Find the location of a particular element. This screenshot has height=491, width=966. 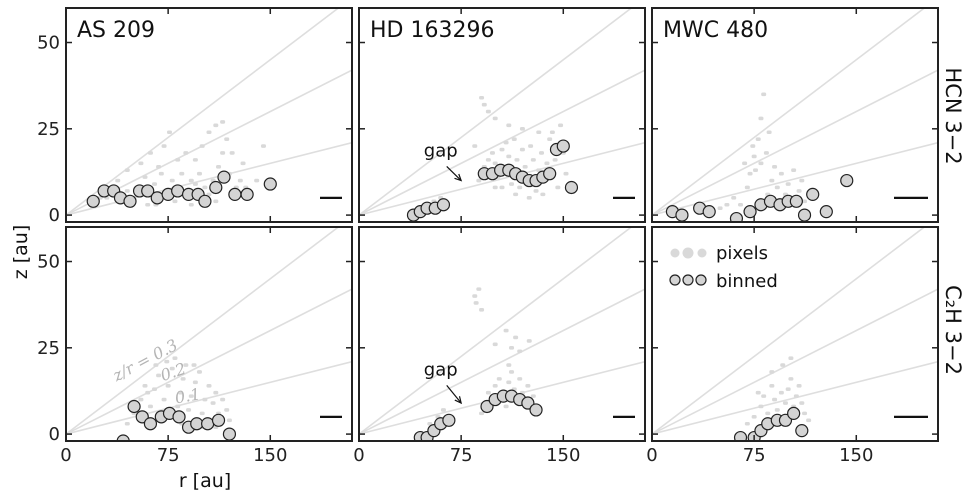

y-tick-label: 25 is located at coordinates (48, 129).